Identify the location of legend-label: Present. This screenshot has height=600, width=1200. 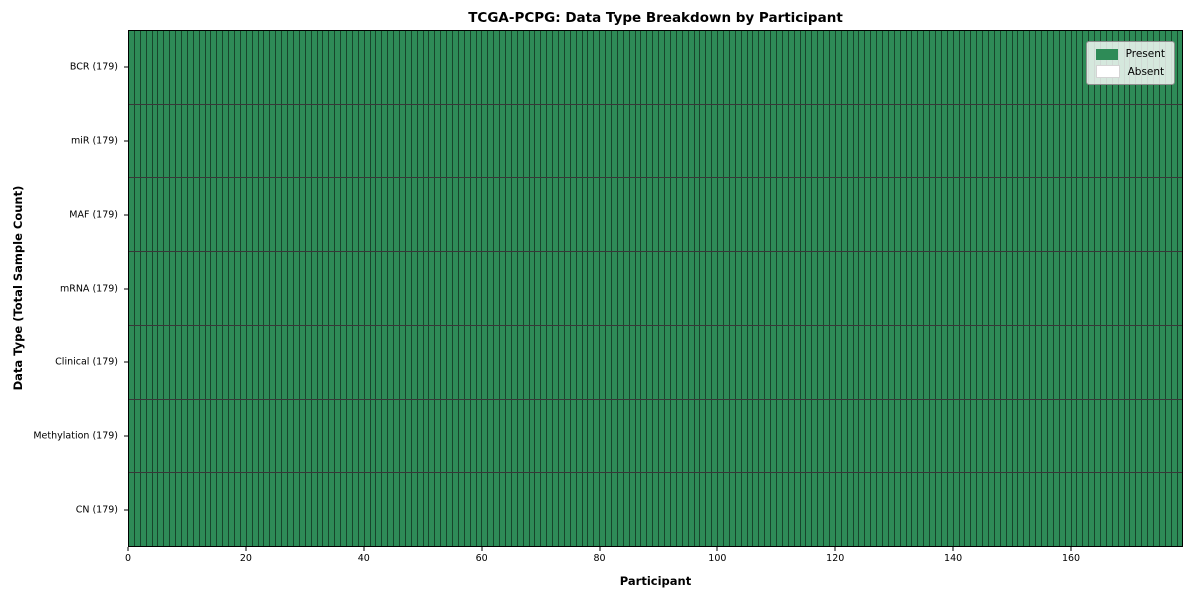
(1145, 54).